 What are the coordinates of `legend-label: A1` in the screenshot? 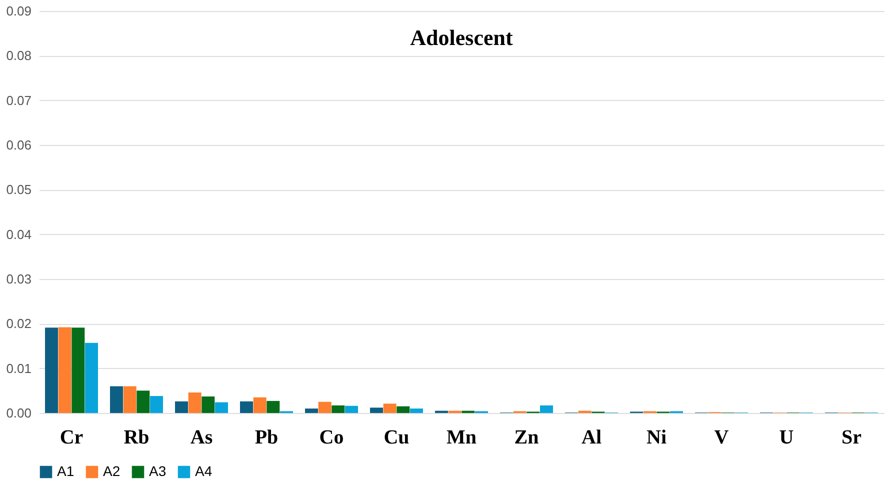 It's located at (65, 471).